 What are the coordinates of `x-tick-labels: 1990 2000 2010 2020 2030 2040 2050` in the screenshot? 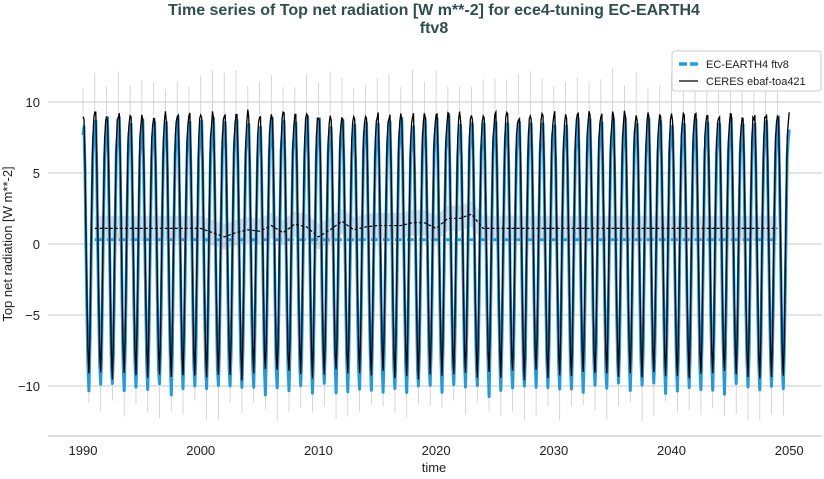 It's located at (436, 450).